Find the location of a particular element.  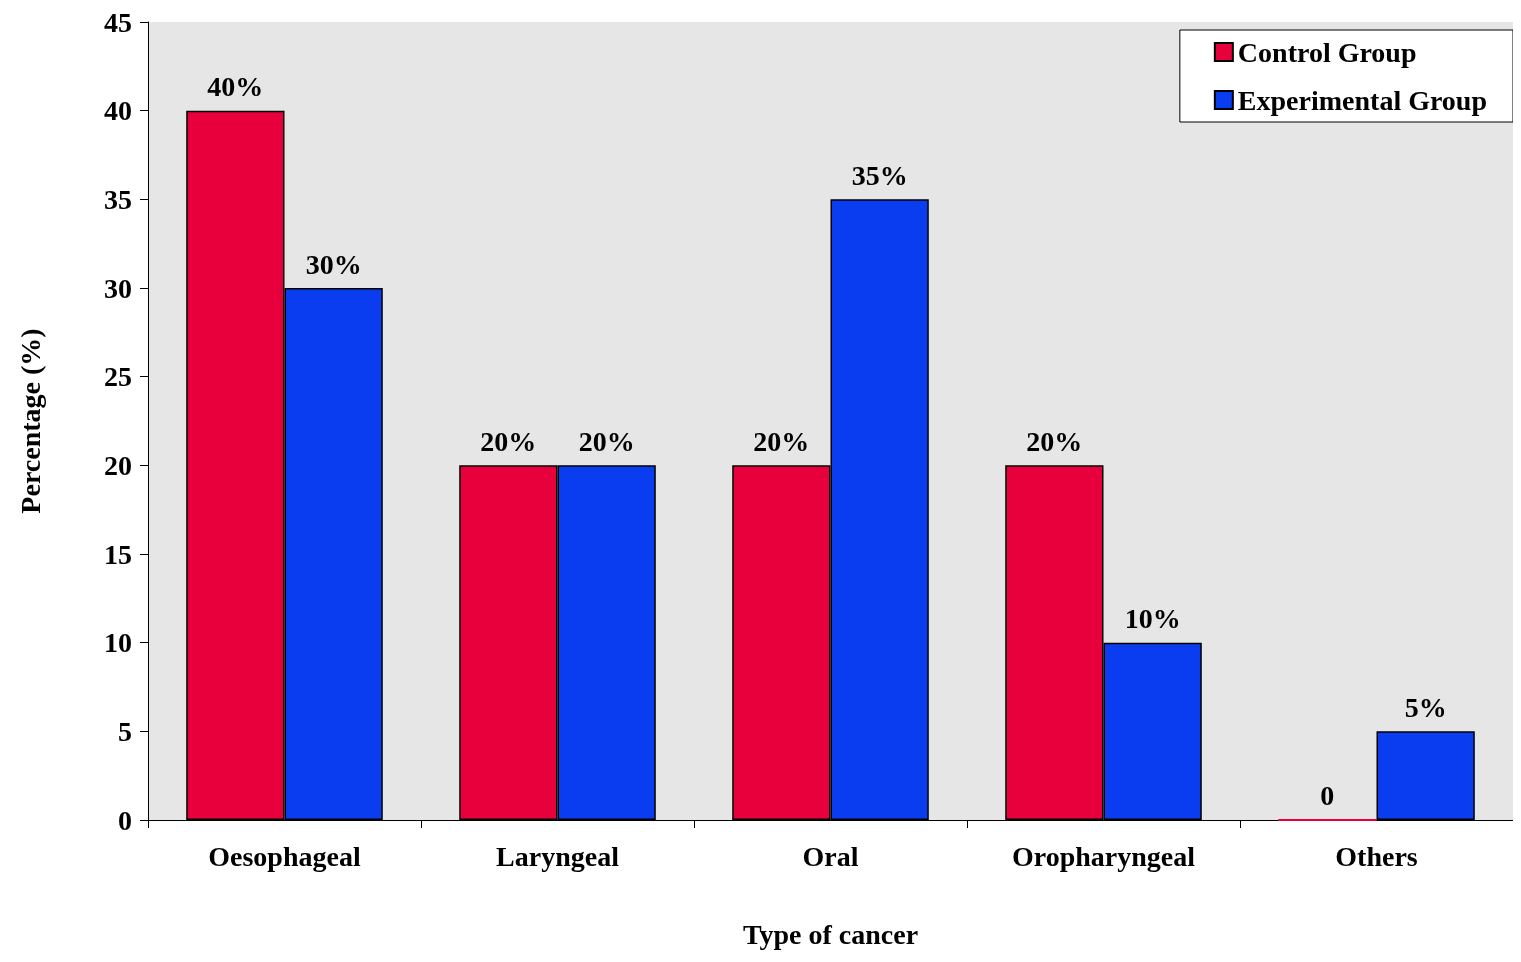

y-tick-label: 5 is located at coordinates (125, 731).